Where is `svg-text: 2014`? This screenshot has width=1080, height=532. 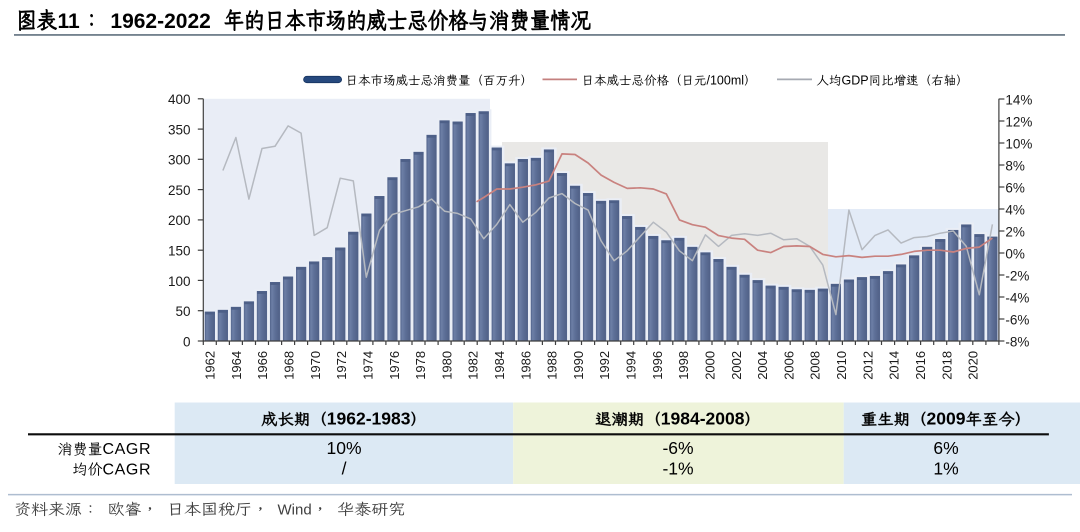 svg-text: 2014 is located at coordinates (894, 365).